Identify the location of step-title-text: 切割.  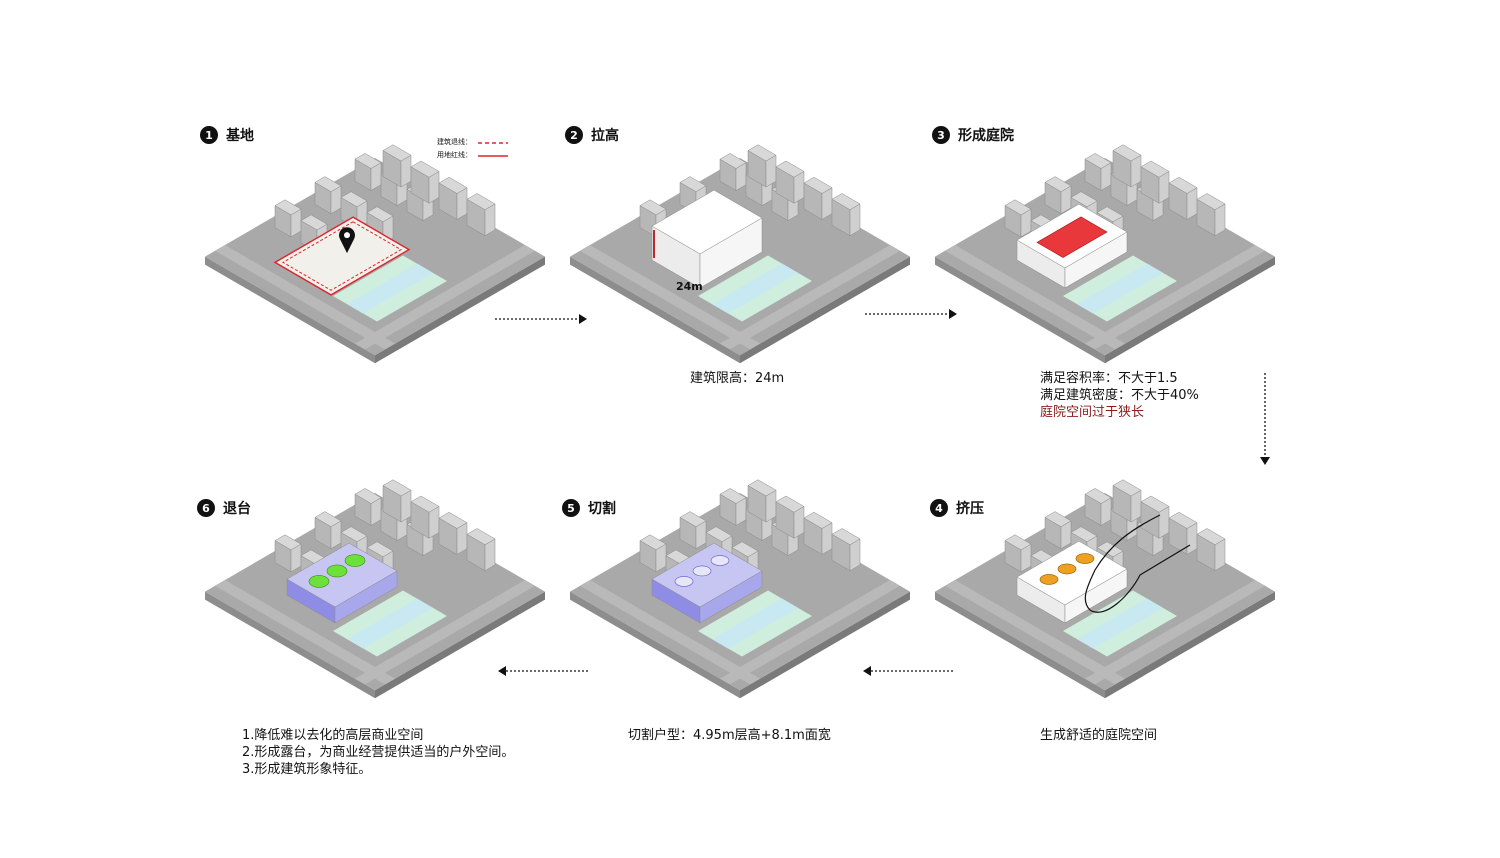
(602, 509).